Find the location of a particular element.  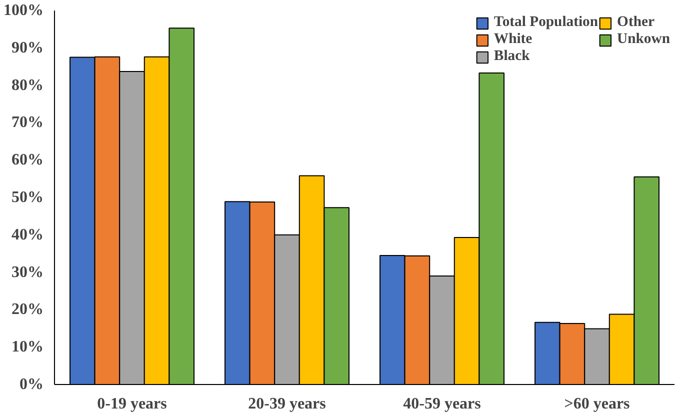

legend-label: Unkown is located at coordinates (643, 39).